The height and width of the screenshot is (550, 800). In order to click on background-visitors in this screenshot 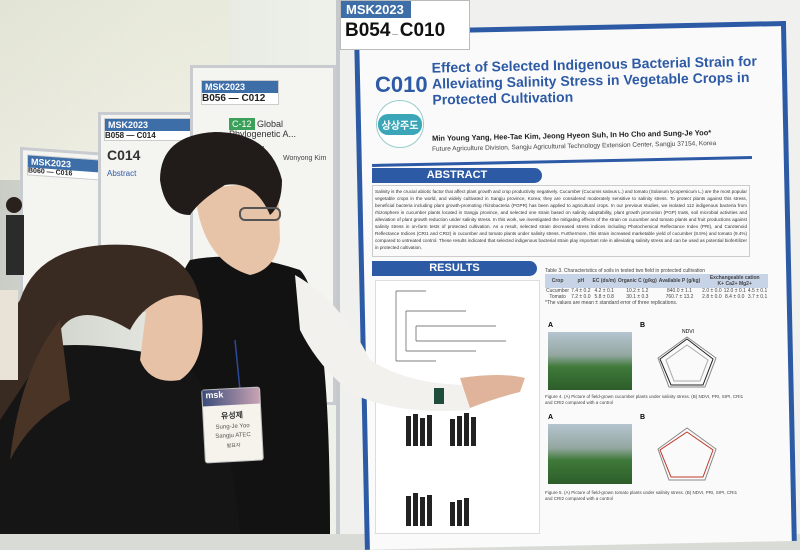, I will do `click(12, 288)`.